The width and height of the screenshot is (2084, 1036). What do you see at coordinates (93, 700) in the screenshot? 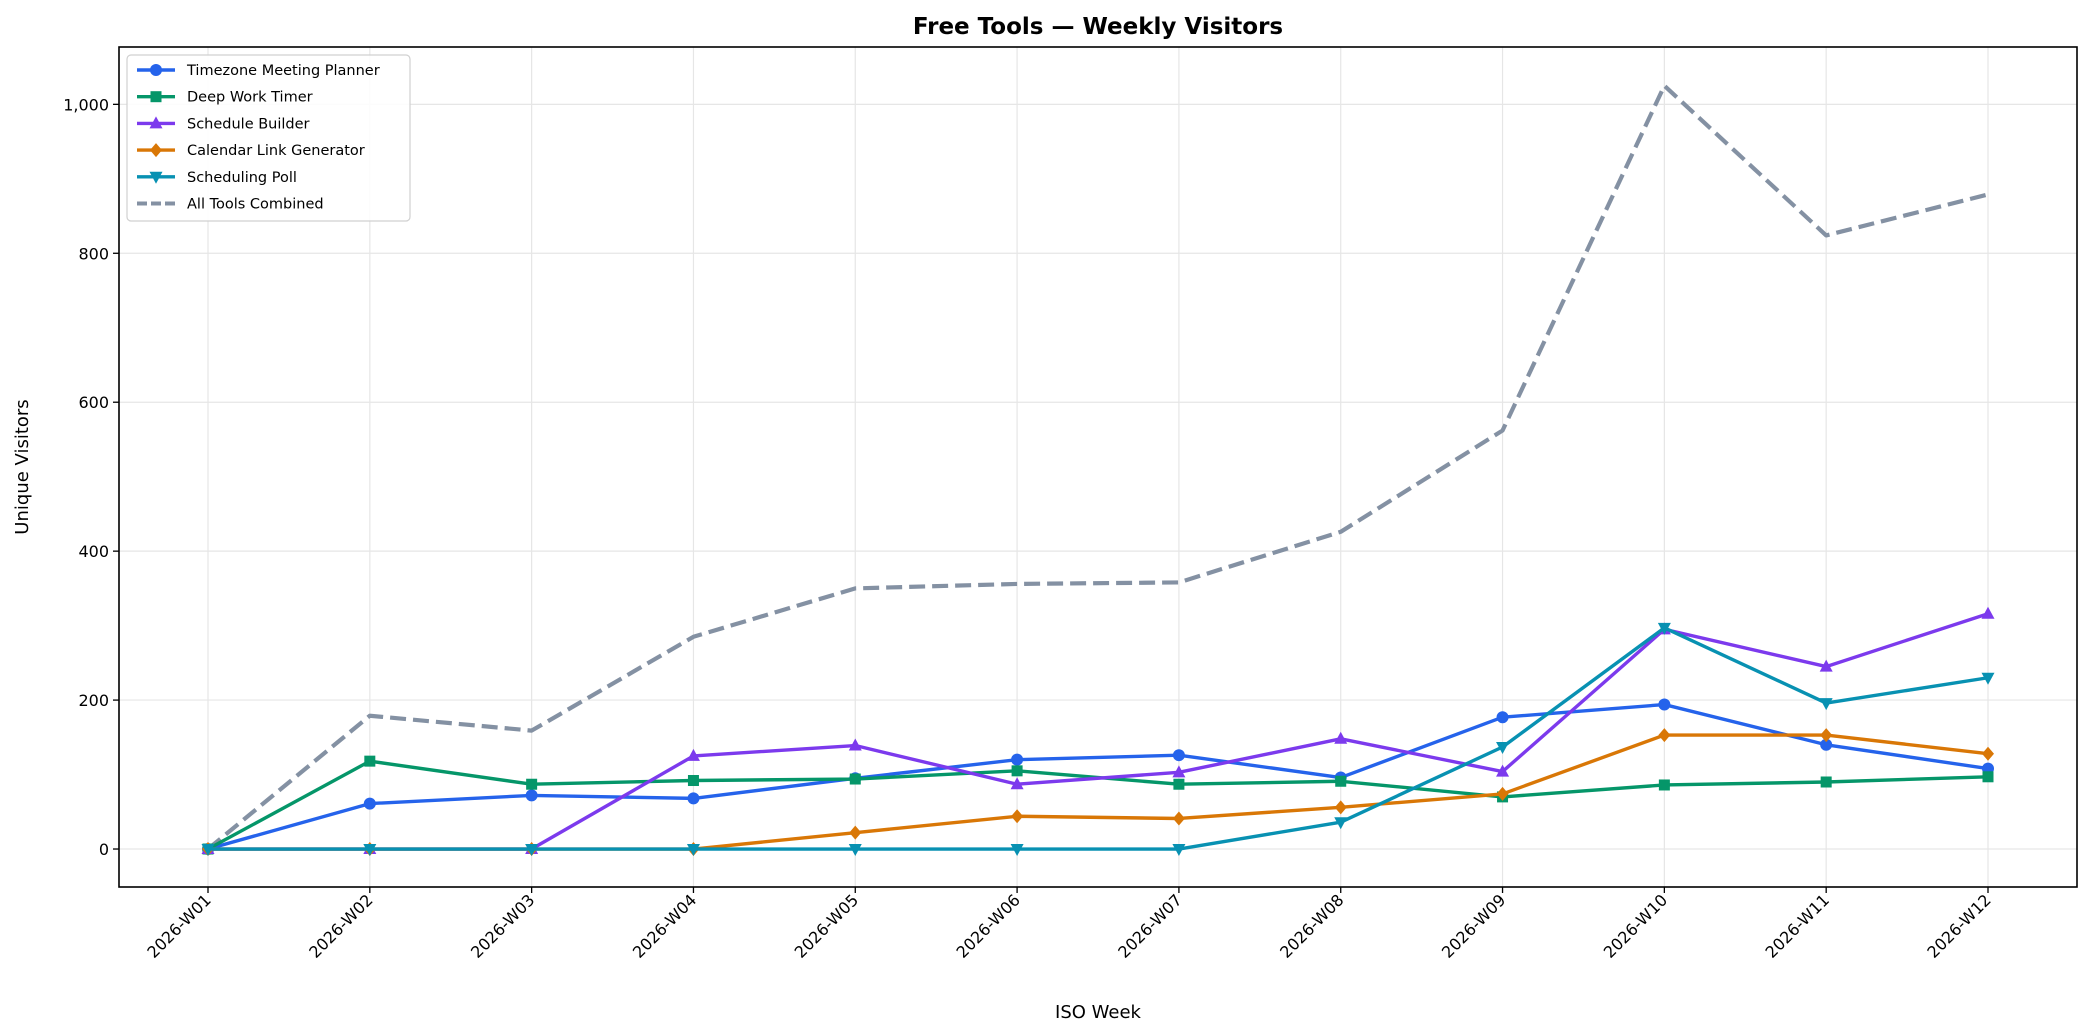
I see `y-tick-label: 200` at bounding box center [93, 700].